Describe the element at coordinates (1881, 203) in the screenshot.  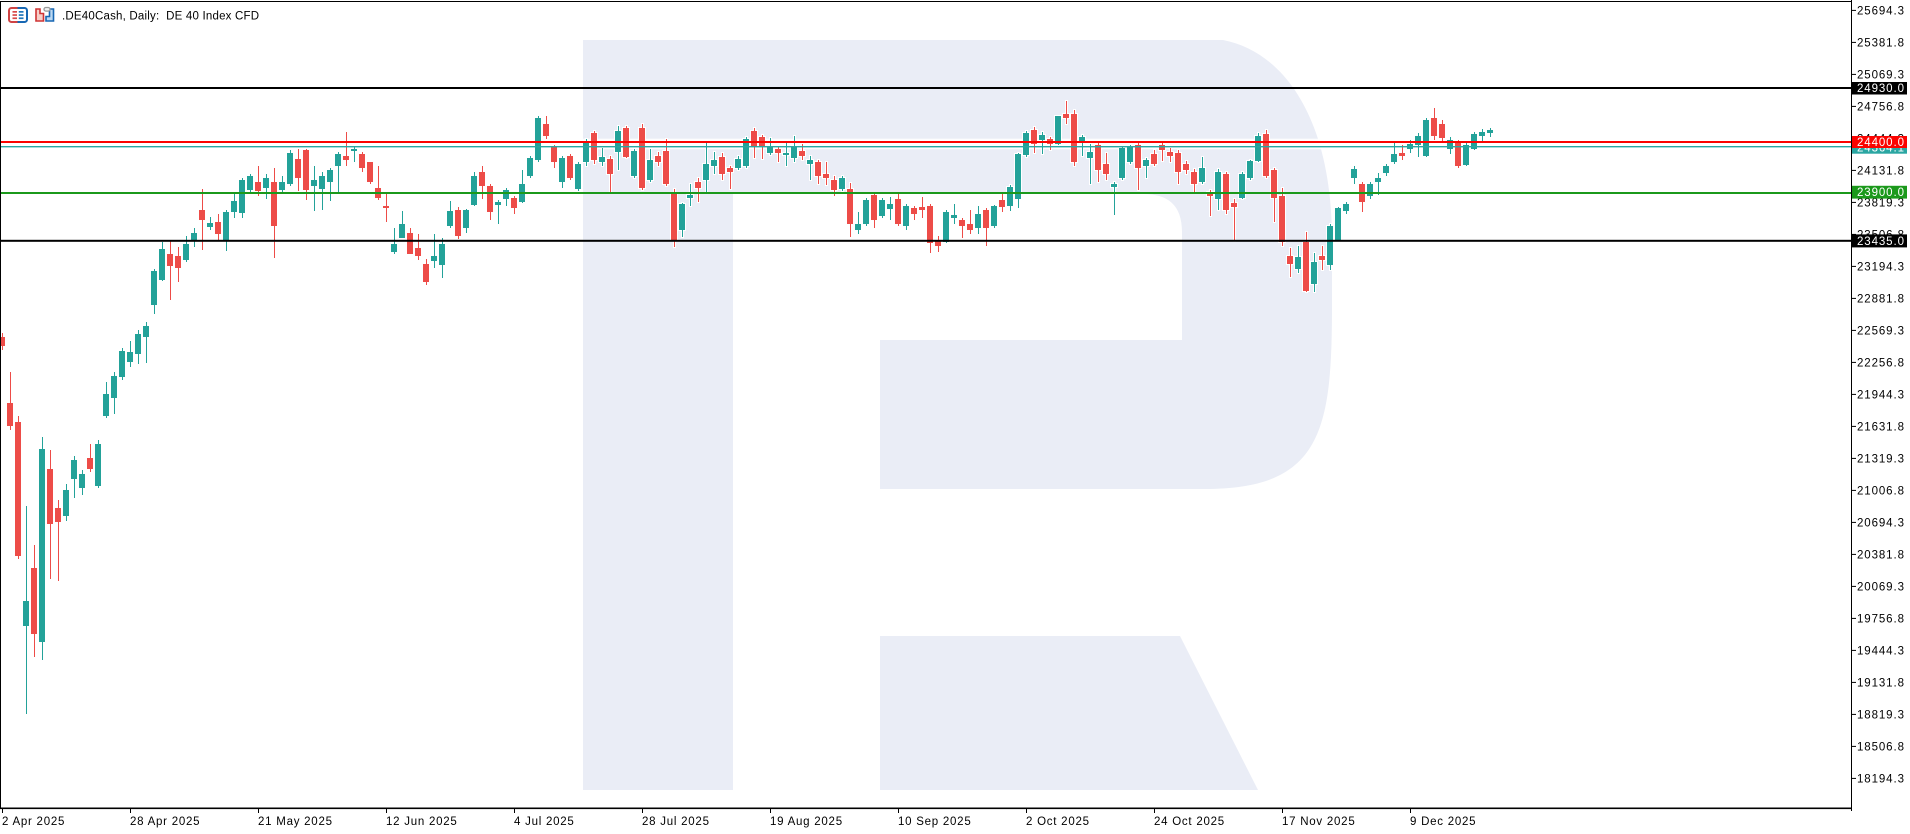
I see `svg-text: 23819.3` at that location.